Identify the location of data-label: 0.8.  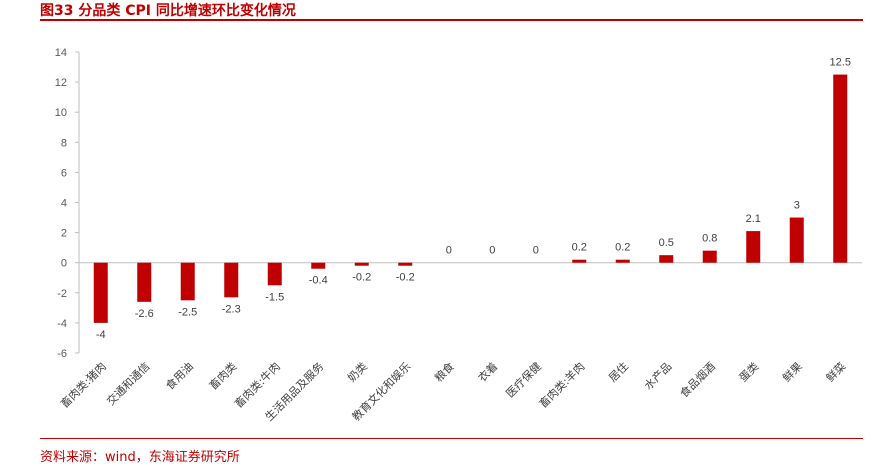
(709, 239).